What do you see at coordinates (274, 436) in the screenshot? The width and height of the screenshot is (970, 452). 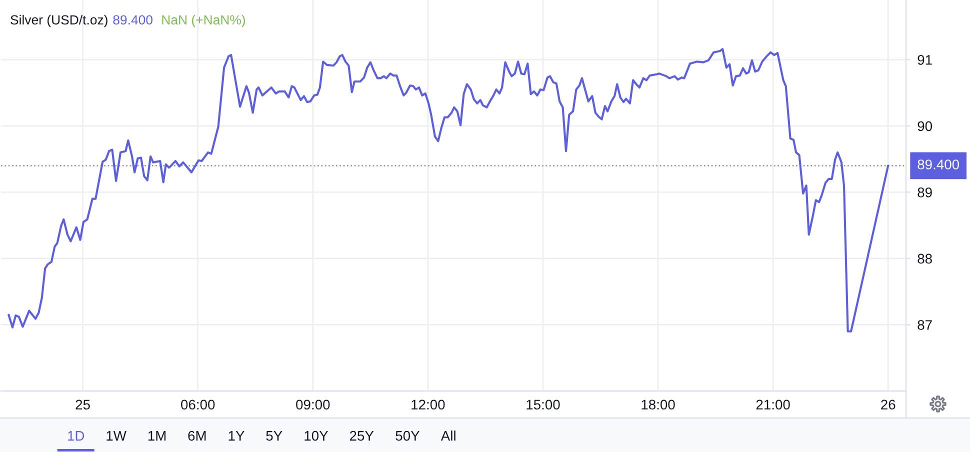 I see `text: 5Y` at bounding box center [274, 436].